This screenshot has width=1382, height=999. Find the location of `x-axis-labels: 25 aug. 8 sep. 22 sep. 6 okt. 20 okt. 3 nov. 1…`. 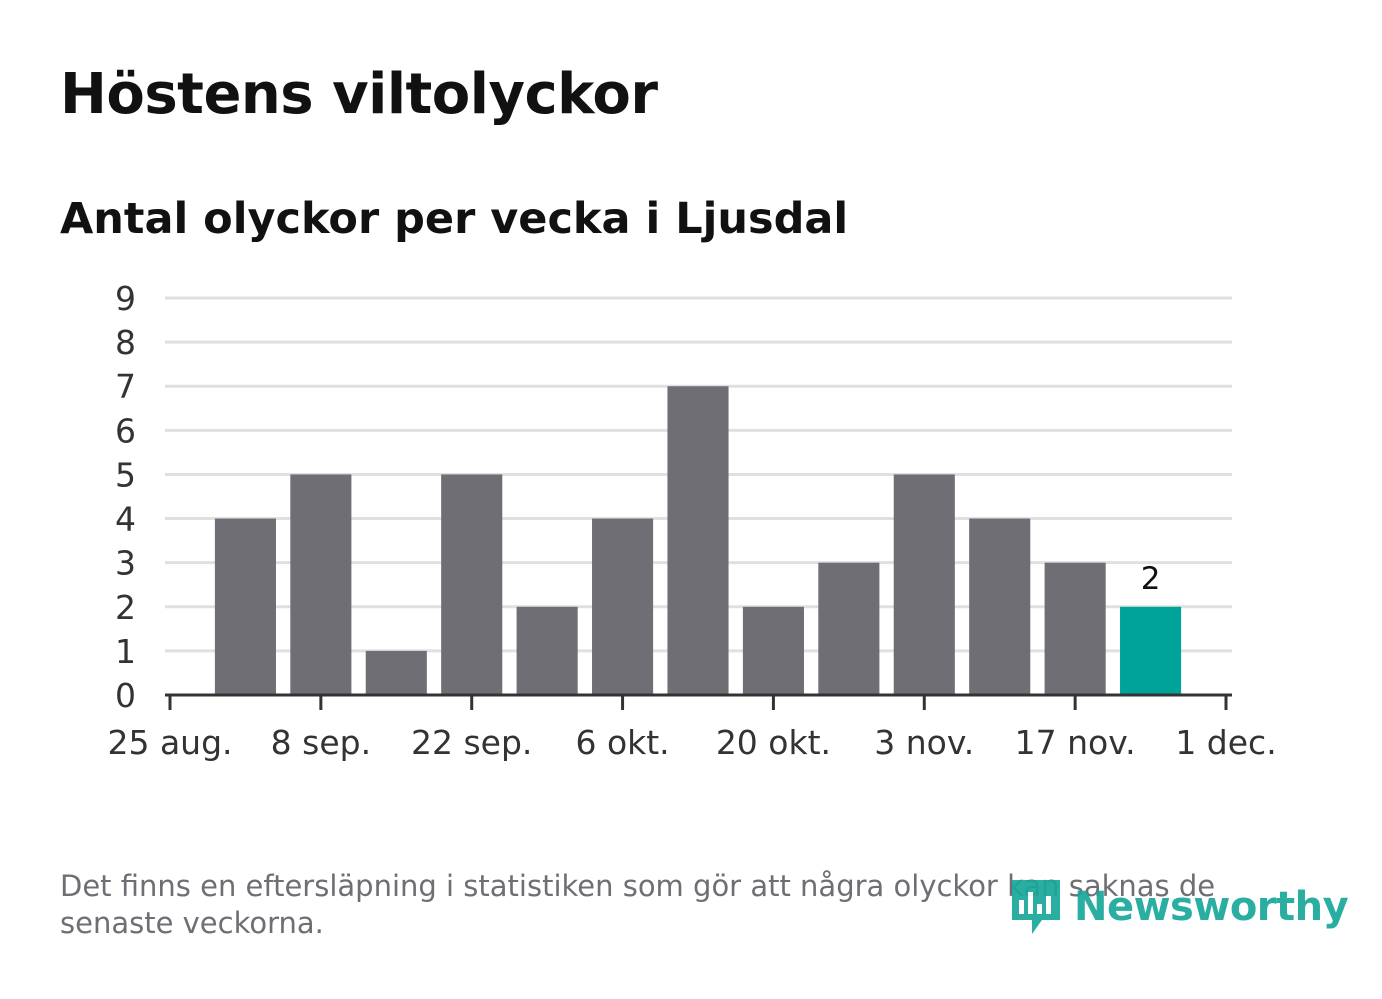

x-axis-labels: 25 aug. 8 sep. 22 sep. 6 okt. 20 okt. 3 nov. 1… is located at coordinates (691, 742).